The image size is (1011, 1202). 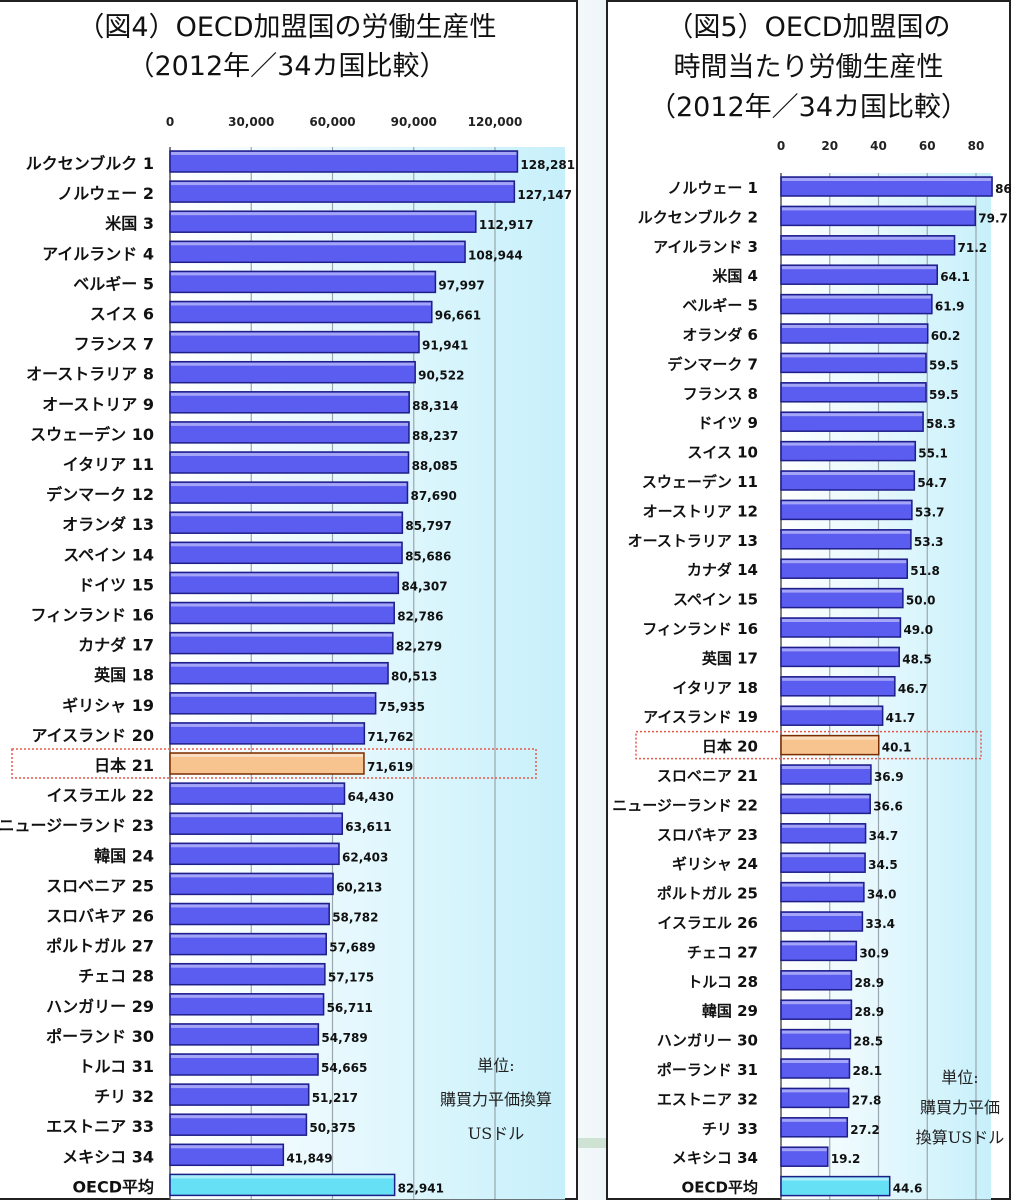 What do you see at coordinates (92, 735) in the screenshot?
I see `category-label: アイスランド 20` at bounding box center [92, 735].